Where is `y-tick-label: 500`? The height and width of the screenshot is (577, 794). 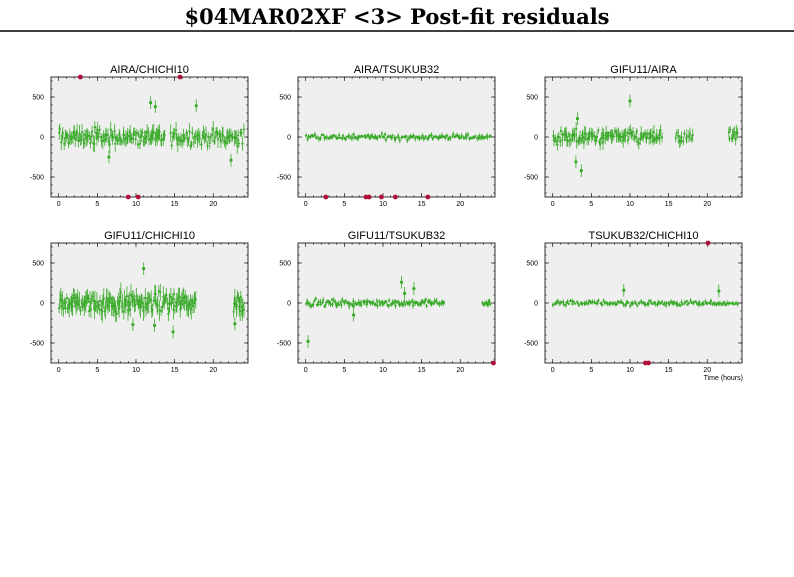
y-tick-label: 500 is located at coordinates (532, 98).